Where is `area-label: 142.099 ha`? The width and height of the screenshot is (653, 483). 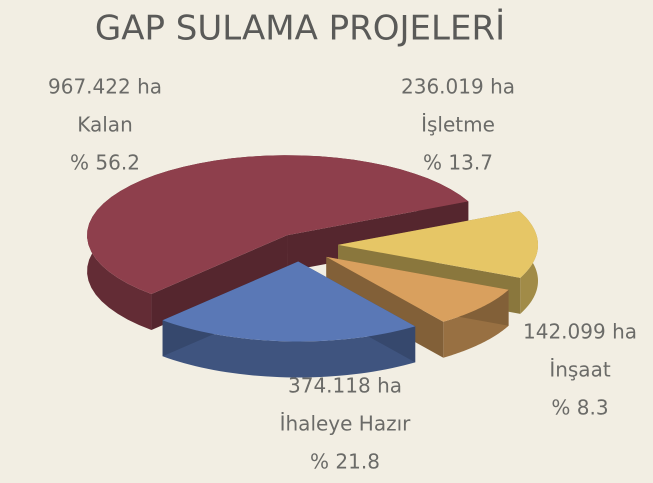 area-label: 142.099 ha is located at coordinates (580, 332).